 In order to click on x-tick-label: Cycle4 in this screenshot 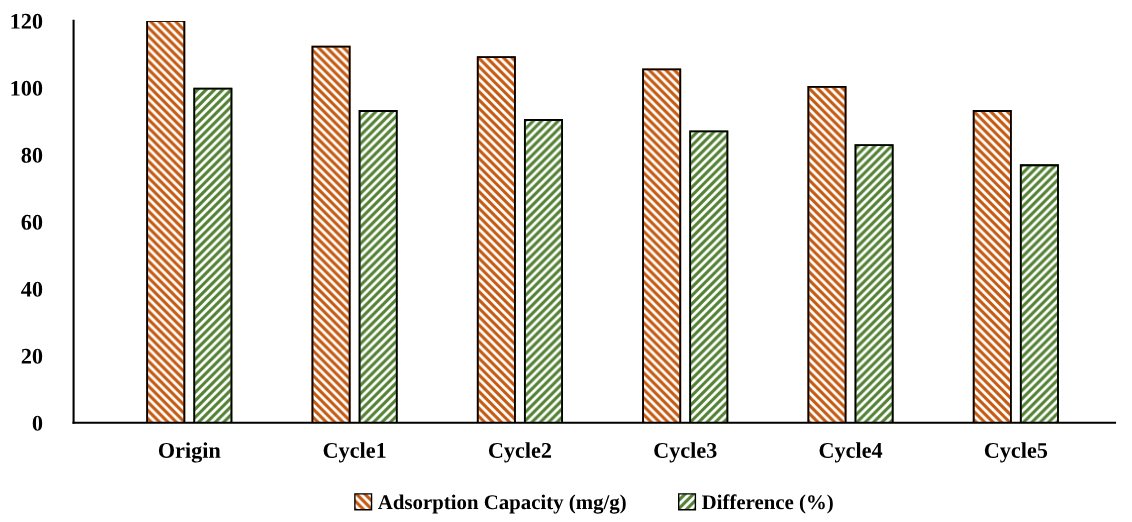, I will do `click(851, 452)`.